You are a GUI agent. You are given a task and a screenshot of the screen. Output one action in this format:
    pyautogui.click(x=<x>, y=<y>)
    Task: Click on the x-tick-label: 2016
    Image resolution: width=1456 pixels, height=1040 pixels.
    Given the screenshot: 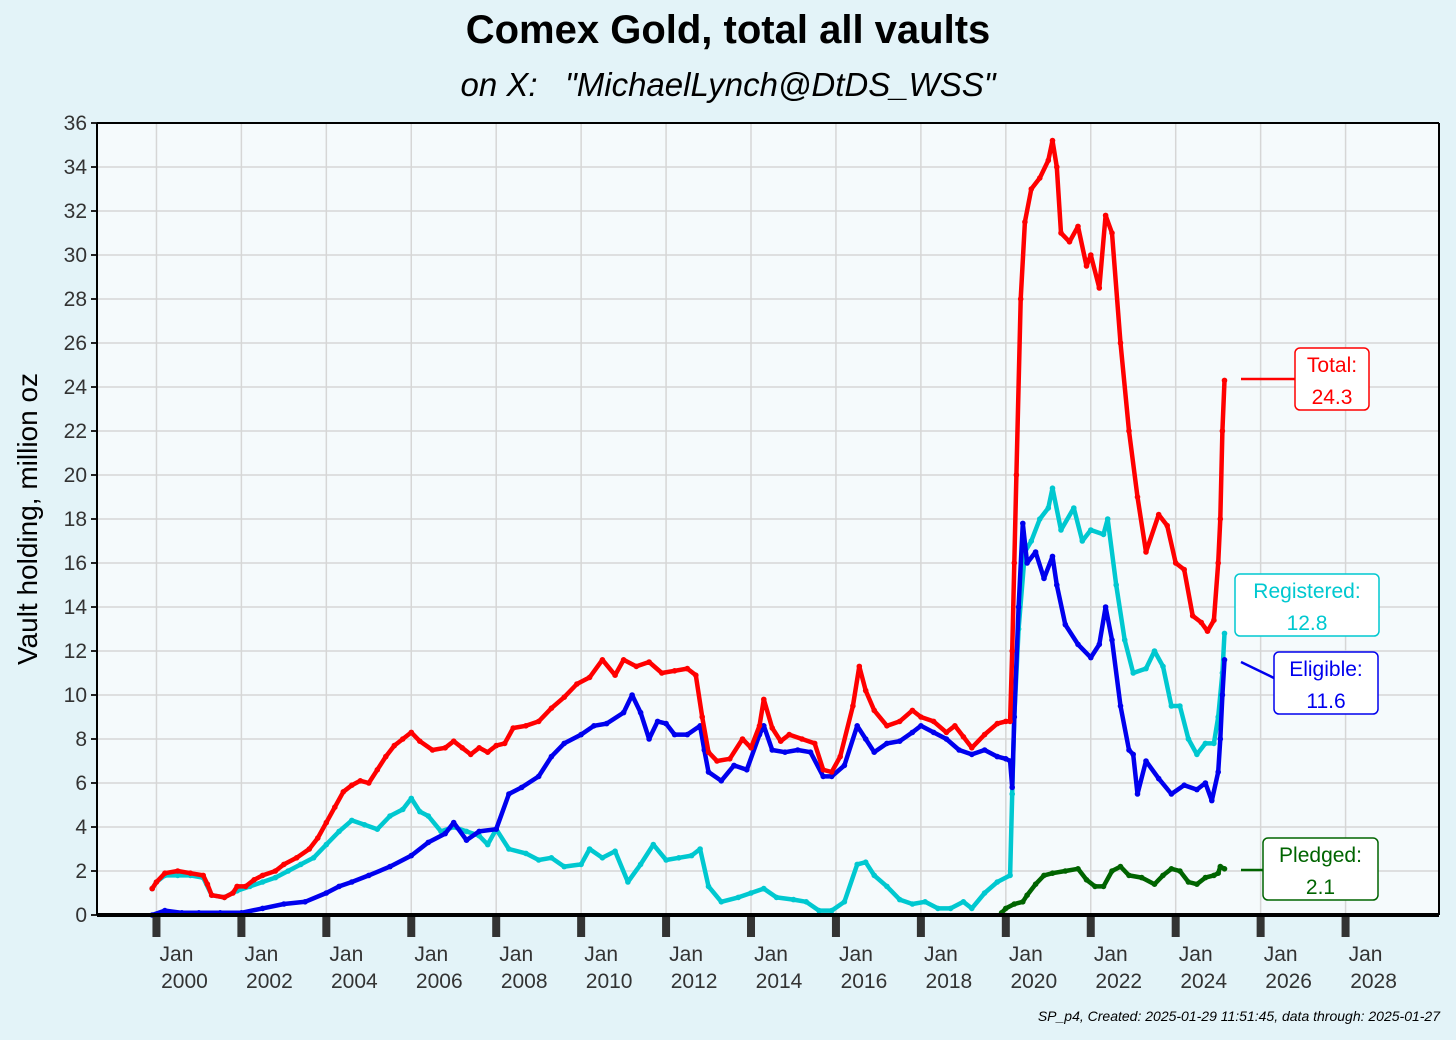 What is the action you would take?
    pyautogui.click(x=864, y=981)
    